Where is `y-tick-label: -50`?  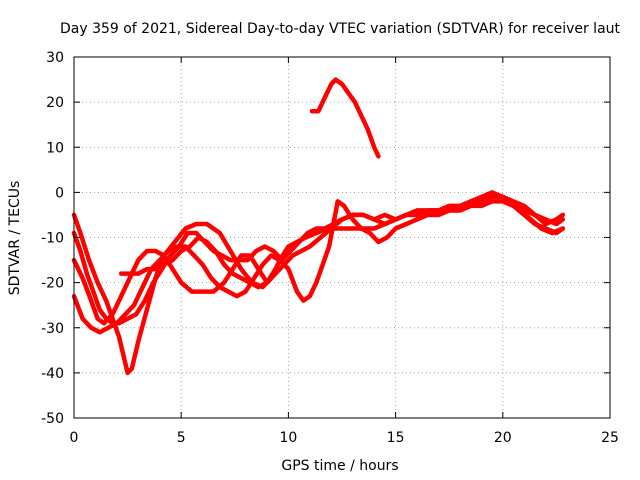 y-tick-label: -50 is located at coordinates (52, 419).